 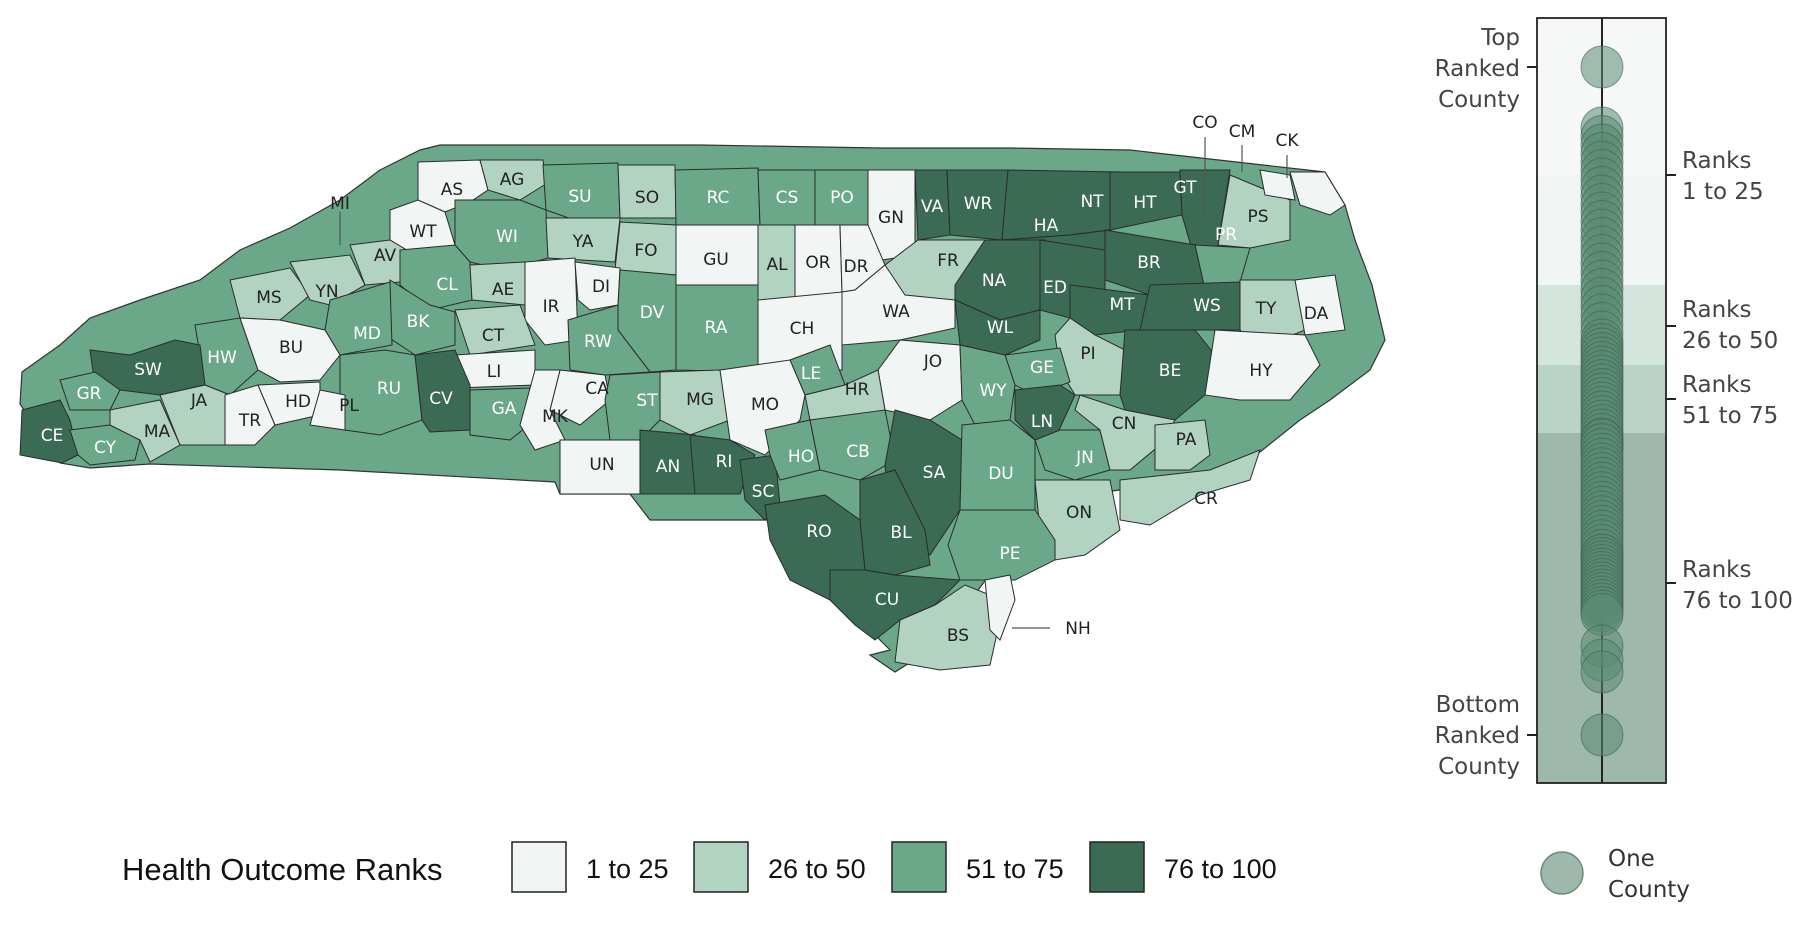 What do you see at coordinates (1716, 570) in the screenshot?
I see `rank-label-76-100-line-1: Ranks` at bounding box center [1716, 570].